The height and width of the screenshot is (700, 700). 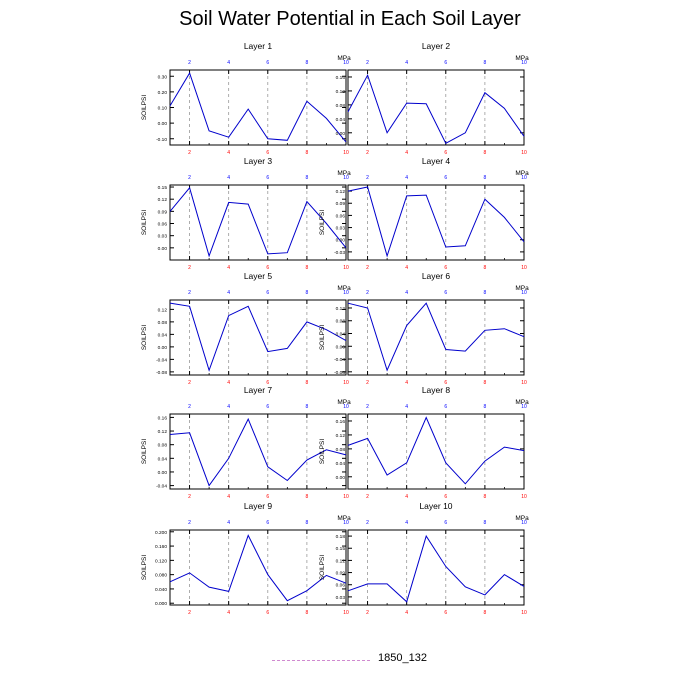 I want to click on panel-4-bottom-tick-label: 8, so click(x=484, y=268).